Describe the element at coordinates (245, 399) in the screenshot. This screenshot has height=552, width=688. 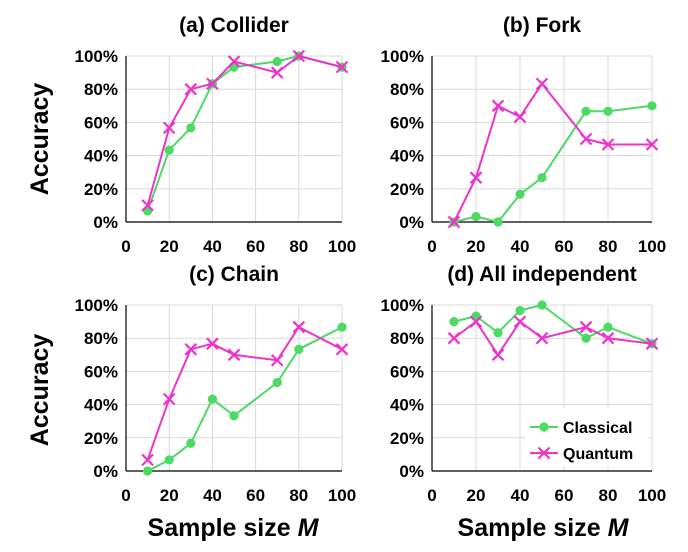
I see `panel-c-classical-line` at that location.